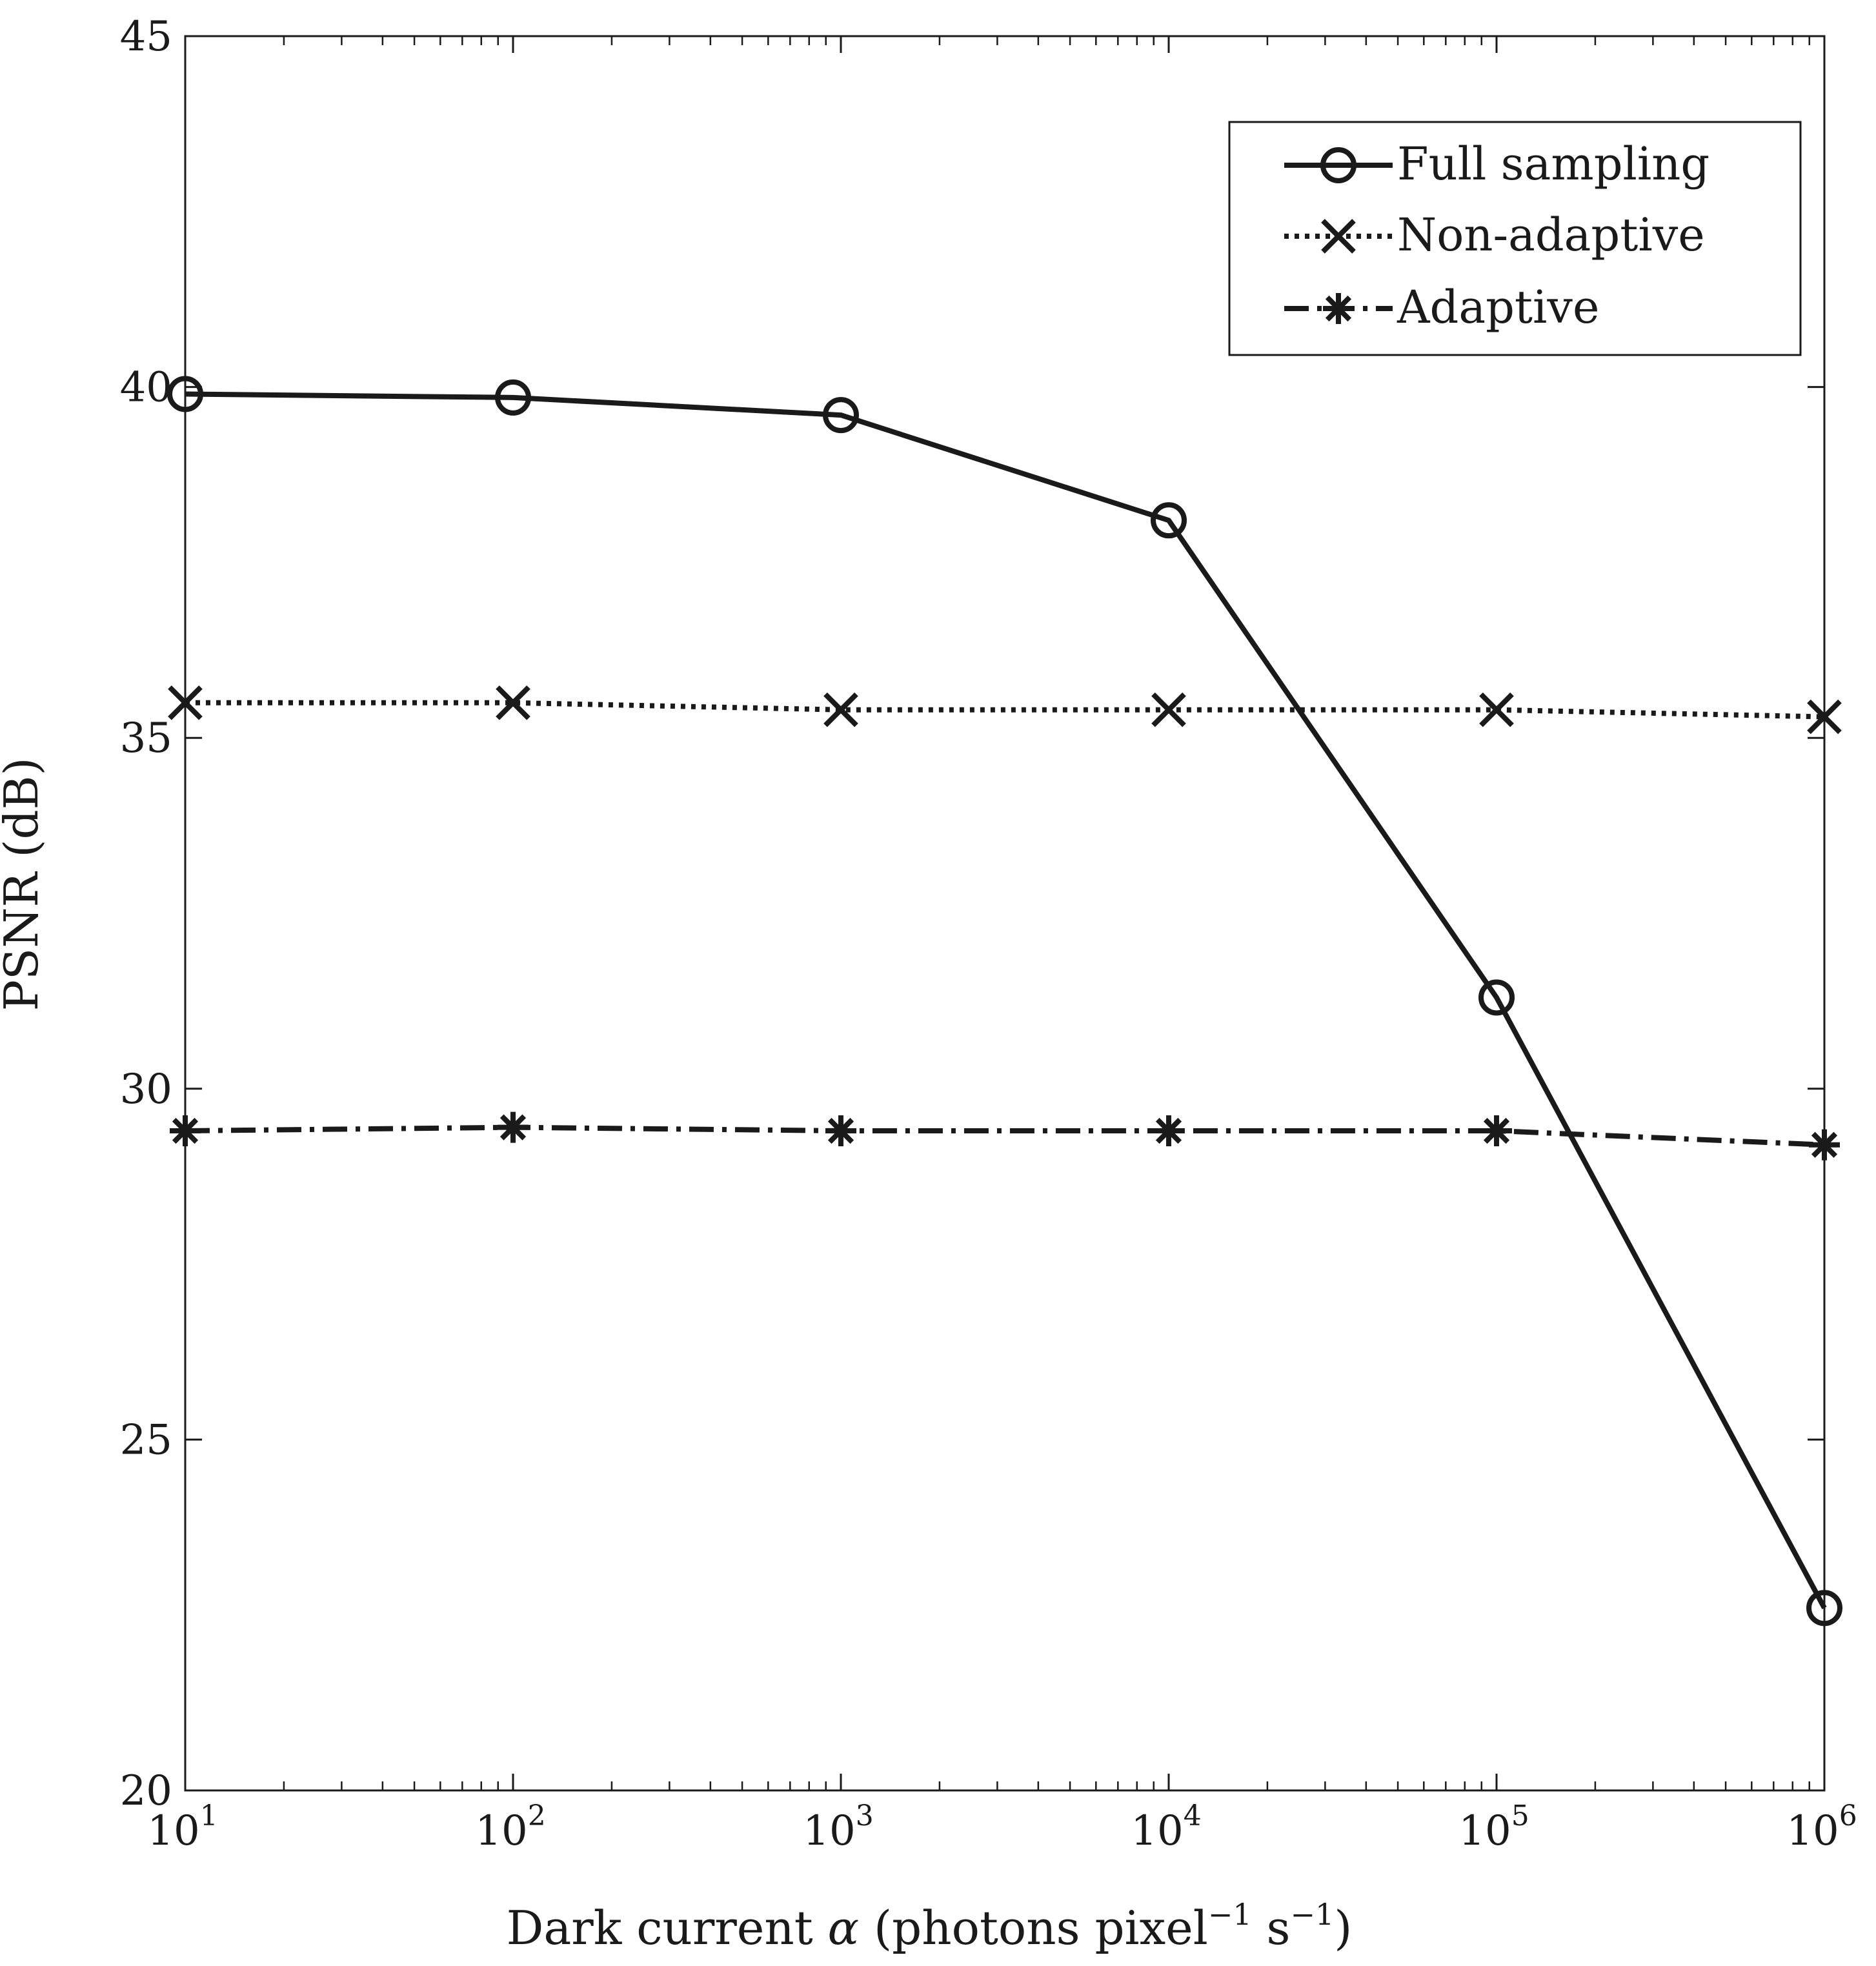 This screenshot has width=1876, height=1966. I want to click on x-tick-exponent: 5, so click(1520, 1815).